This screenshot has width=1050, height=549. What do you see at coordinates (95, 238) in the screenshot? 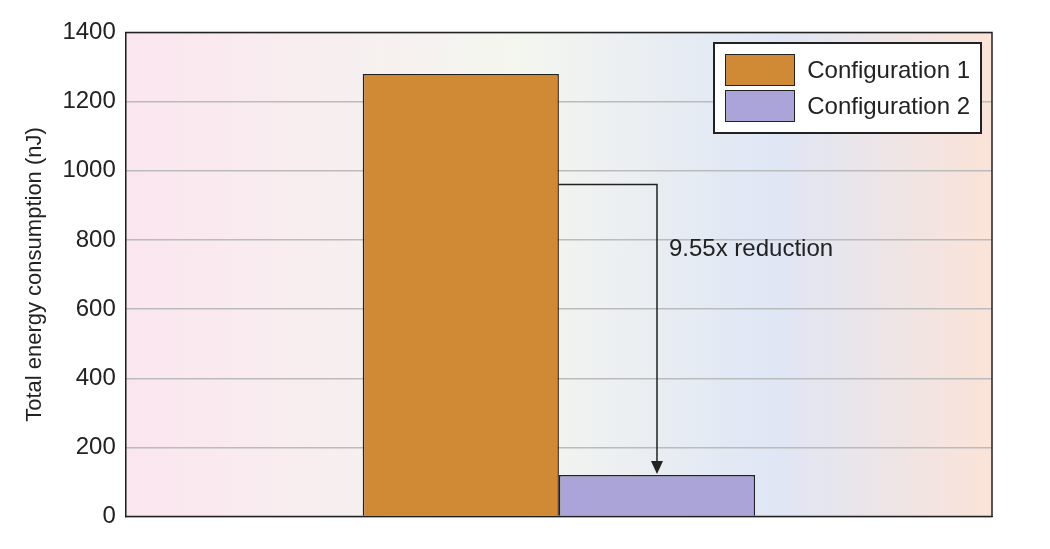
I see `y-tick-label: 800` at bounding box center [95, 238].